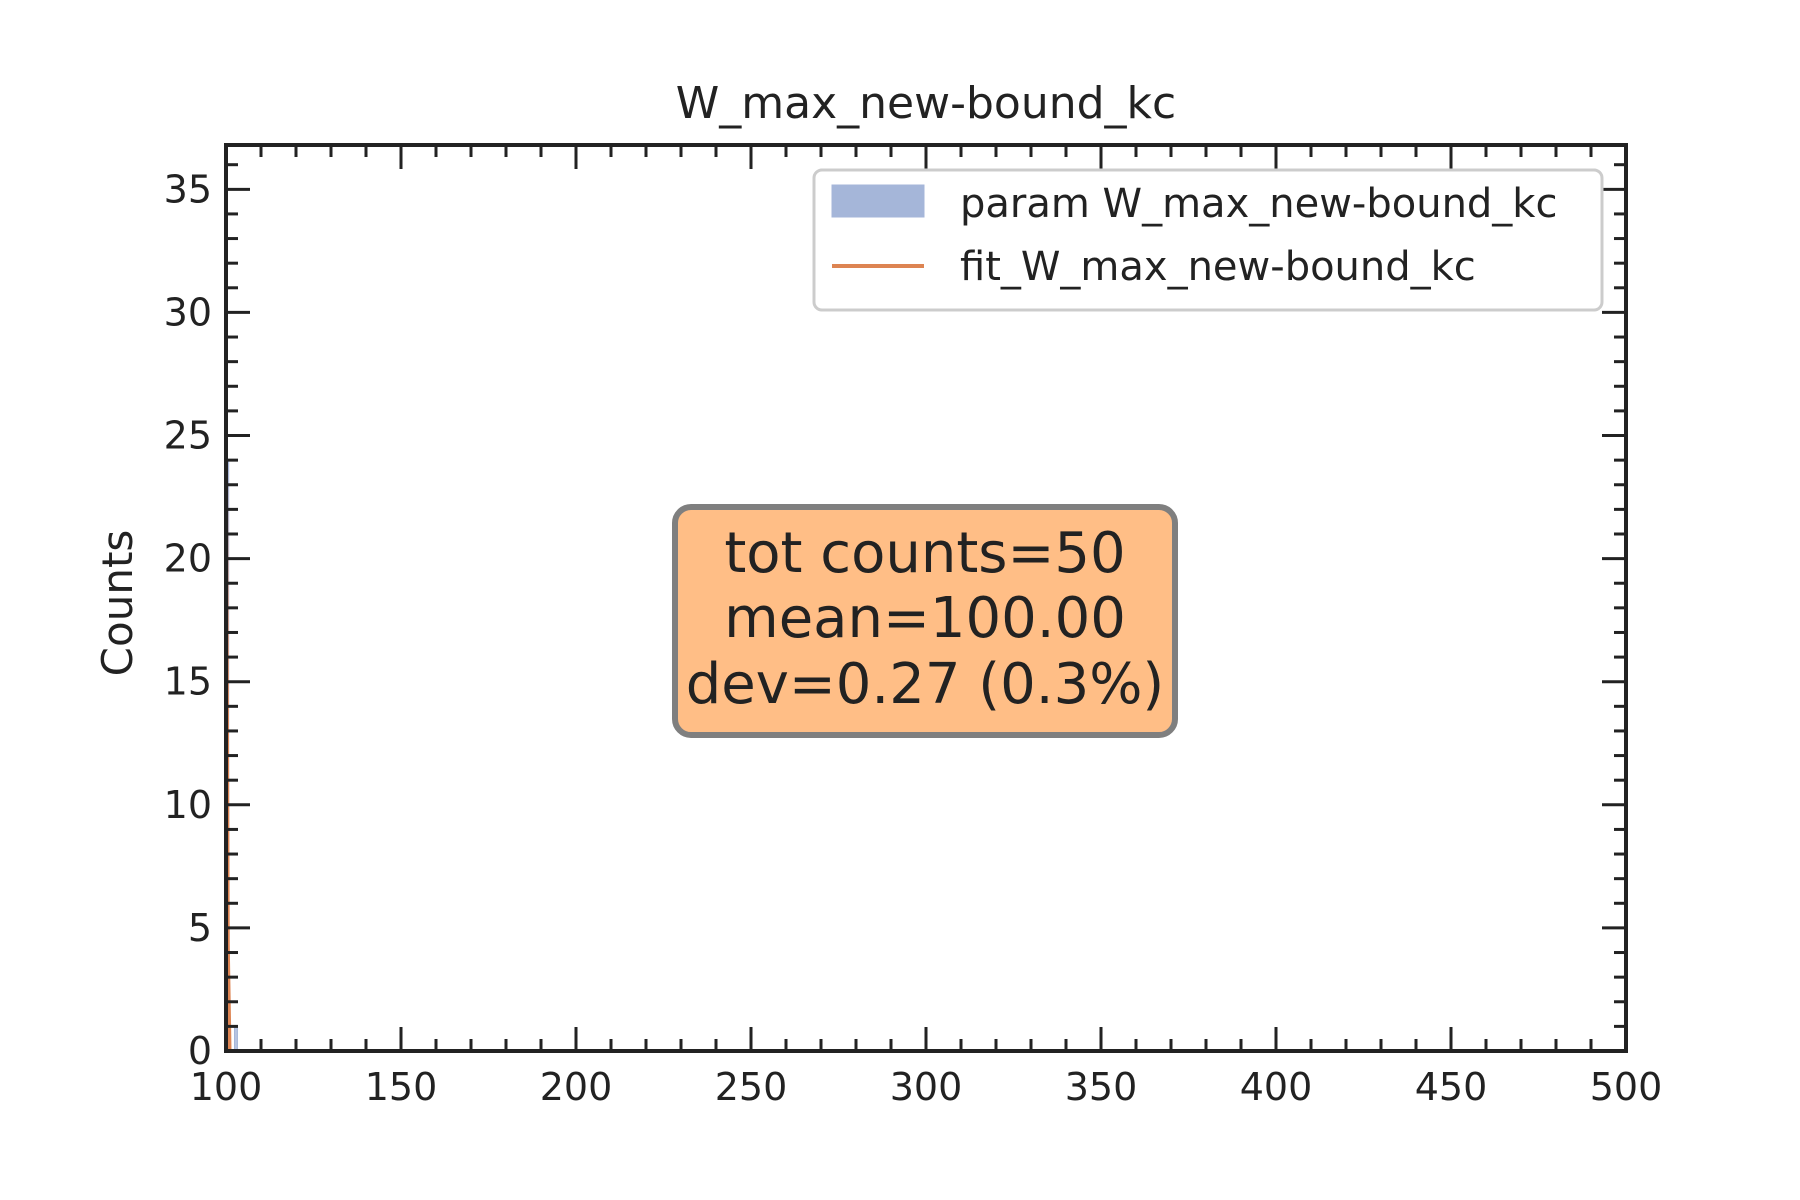 The height and width of the screenshot is (1200, 1800). I want to click on stats-box-background, so click(925, 621).